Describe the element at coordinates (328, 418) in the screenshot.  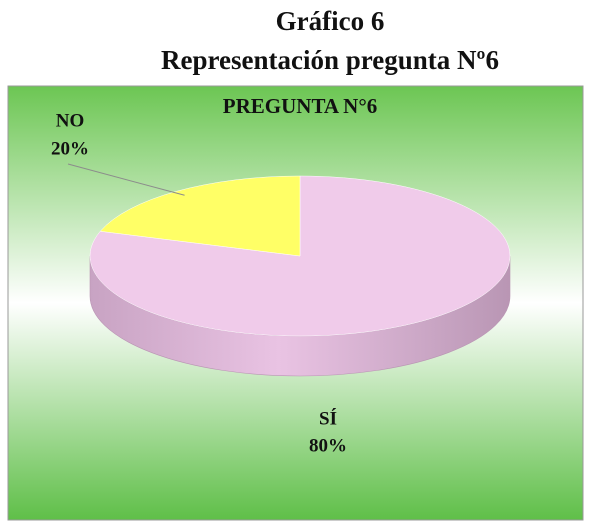
I see `data-label-category: SÍ` at that location.